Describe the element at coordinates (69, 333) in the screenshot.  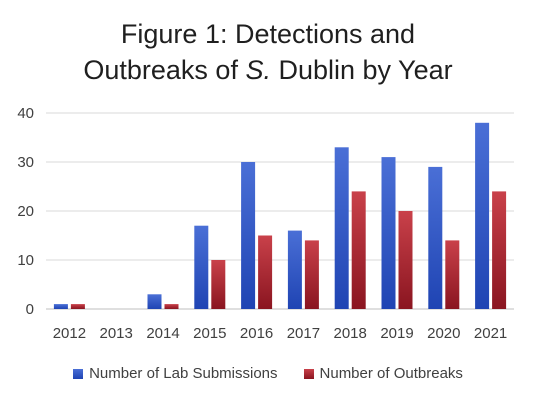
I see `x-tick-label: 2012` at that location.